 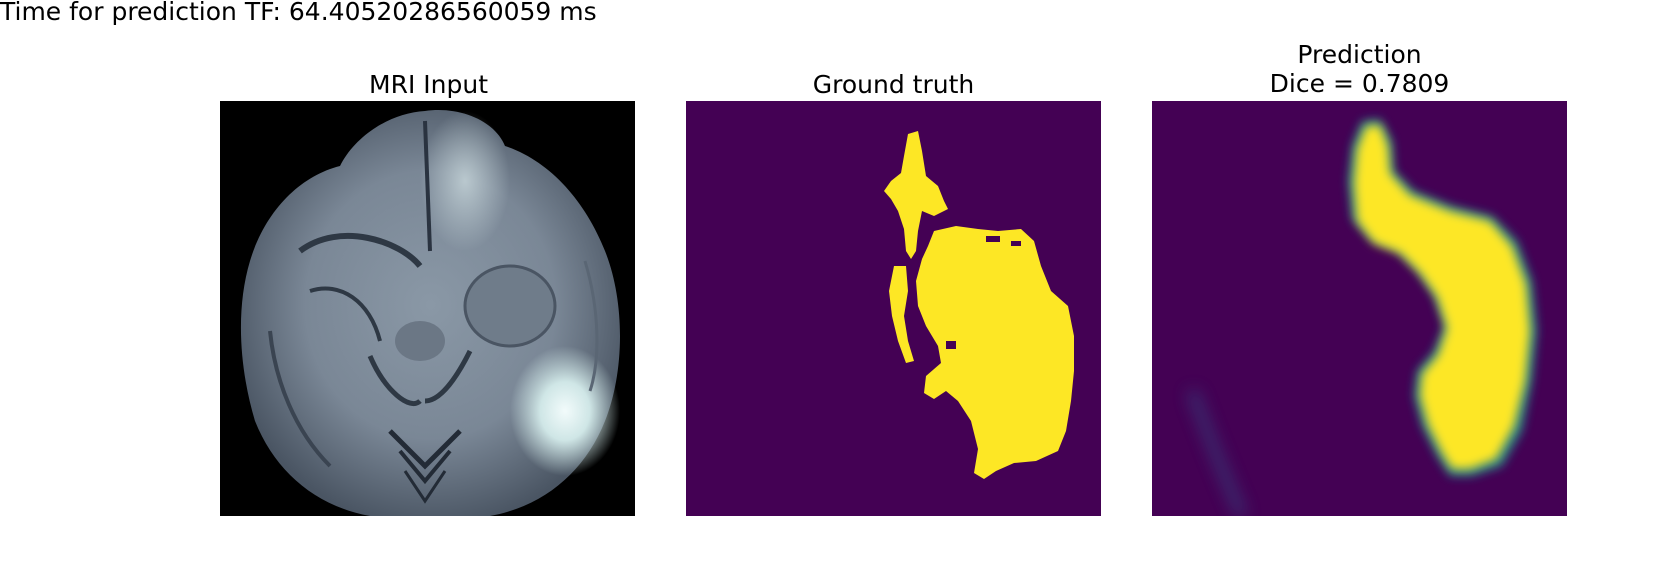 I want to click on prediction-dice-score: Dice = 0.7809, so click(x=1359, y=83).